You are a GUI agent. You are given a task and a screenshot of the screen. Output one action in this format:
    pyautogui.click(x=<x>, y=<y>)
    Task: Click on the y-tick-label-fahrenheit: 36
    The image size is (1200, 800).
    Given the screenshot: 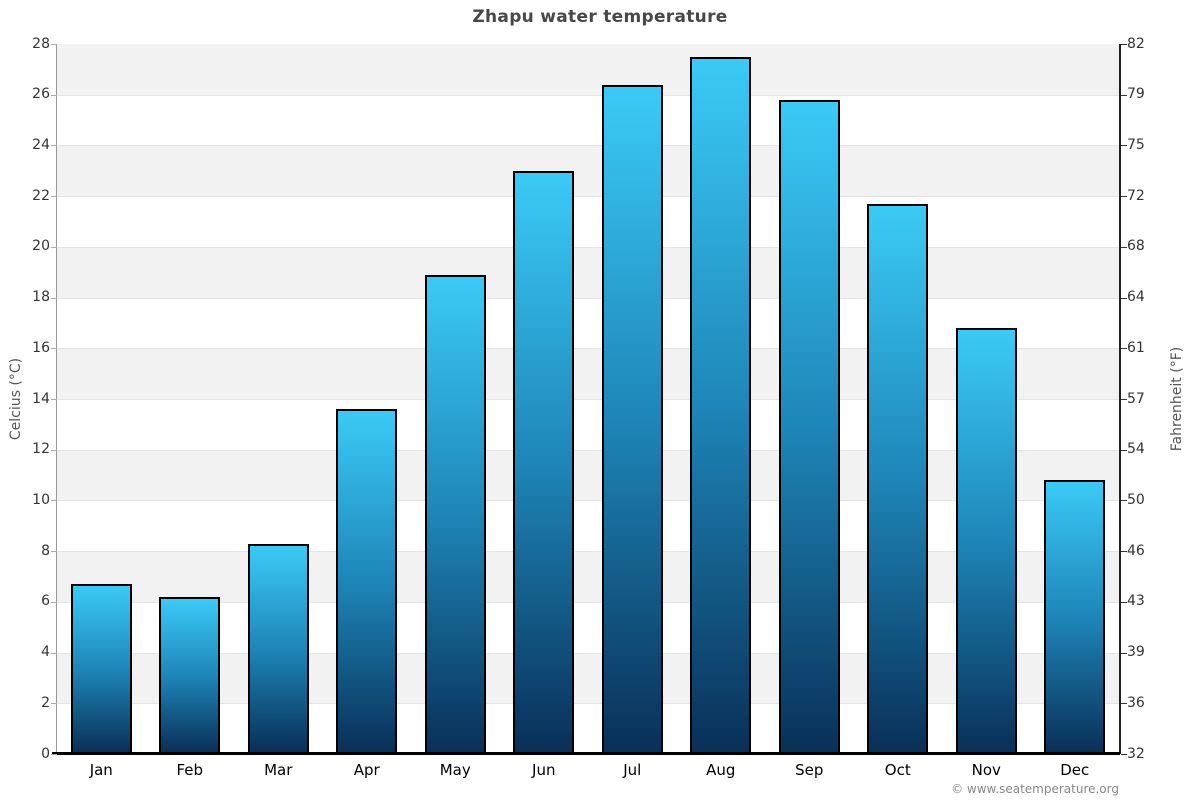 What is the action you would take?
    pyautogui.click(x=1136, y=702)
    